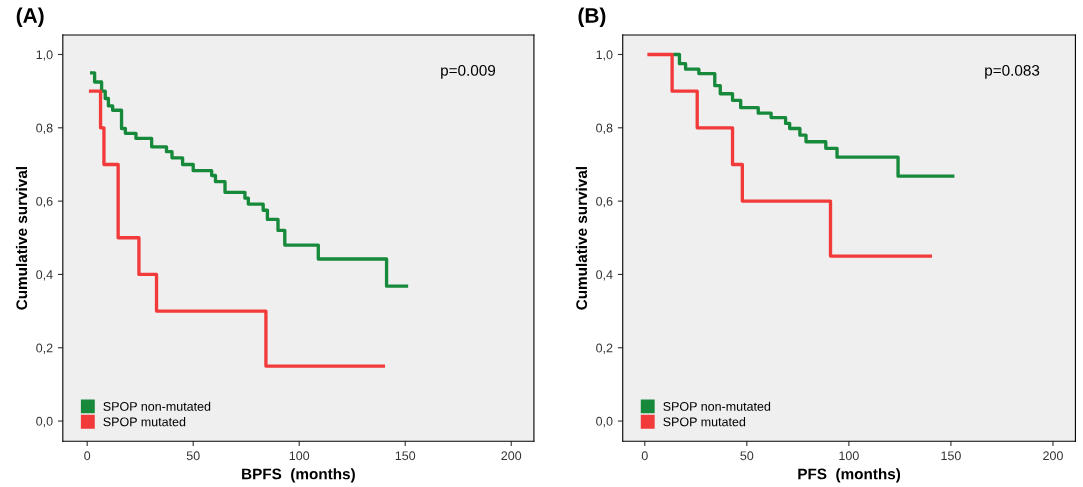 The height and width of the screenshot is (487, 1083). Describe the element at coordinates (30, 17) in the screenshot. I see `chart-title: (A)` at that location.